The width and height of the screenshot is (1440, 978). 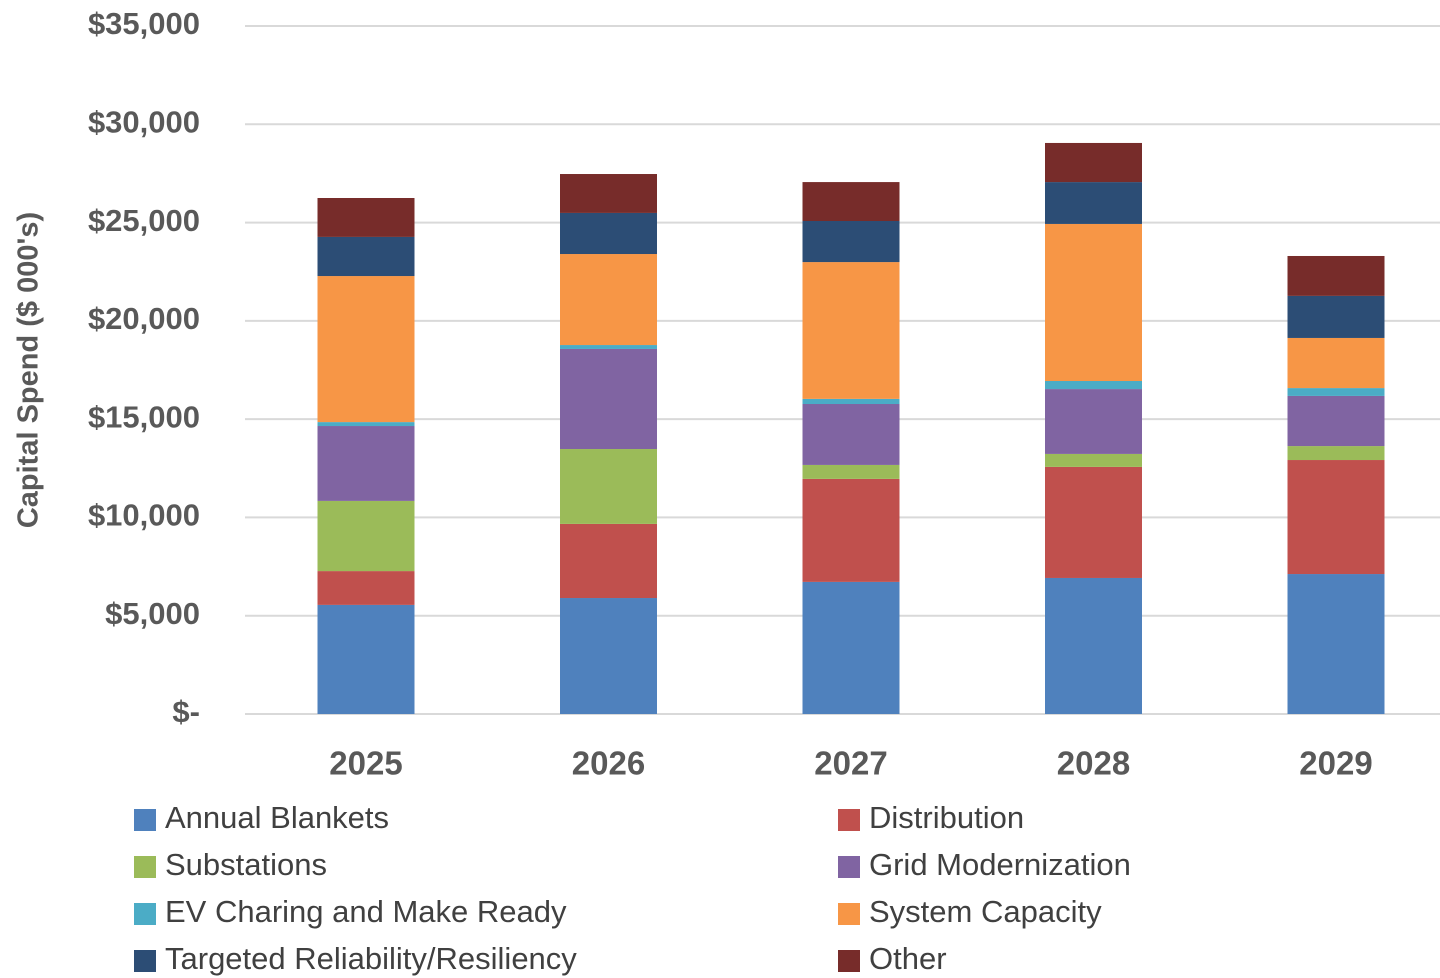 I want to click on legend-label: Grid Modernization, so click(x=1000, y=864).